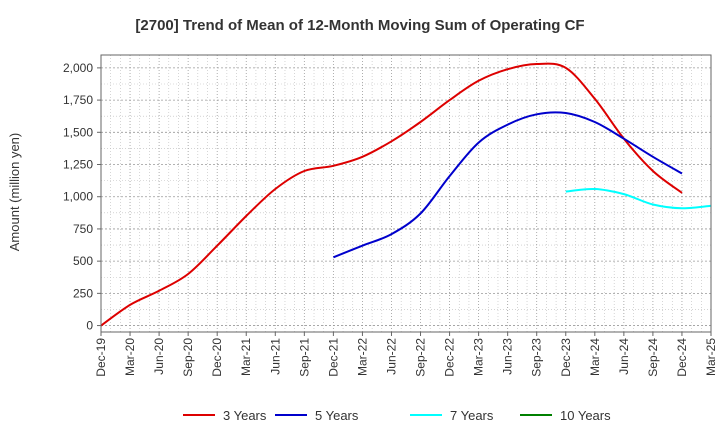 This screenshot has width=720, height=440. What do you see at coordinates (585, 415) in the screenshot?
I see `legend-label-10-years: 10 Years` at bounding box center [585, 415].